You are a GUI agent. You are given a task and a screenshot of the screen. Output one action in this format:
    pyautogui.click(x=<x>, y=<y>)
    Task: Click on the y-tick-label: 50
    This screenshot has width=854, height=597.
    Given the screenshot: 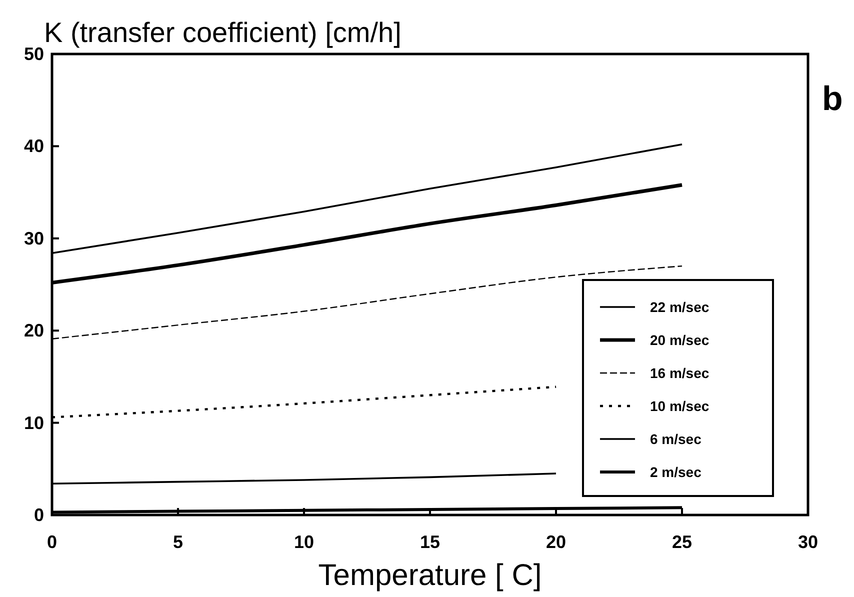 What is the action you would take?
    pyautogui.click(x=34, y=54)
    